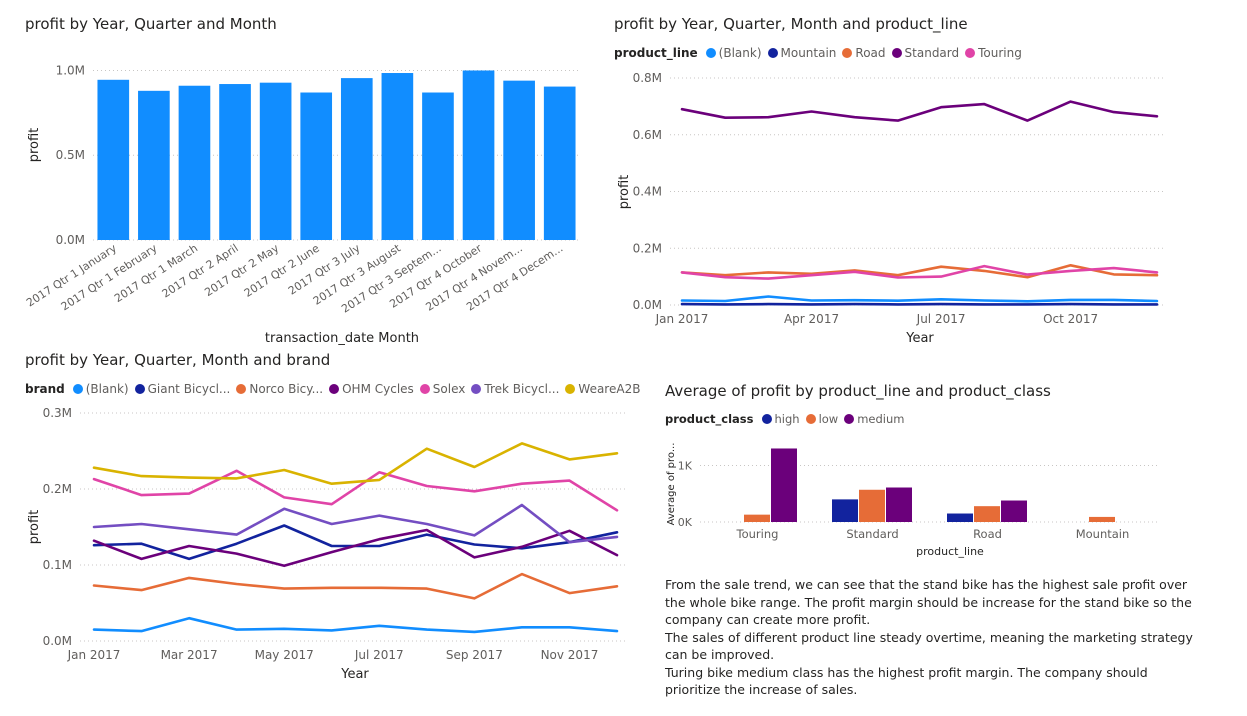 The image size is (1247, 716). I want to click on chart2-legend-label: Touring, so click(1000, 53).